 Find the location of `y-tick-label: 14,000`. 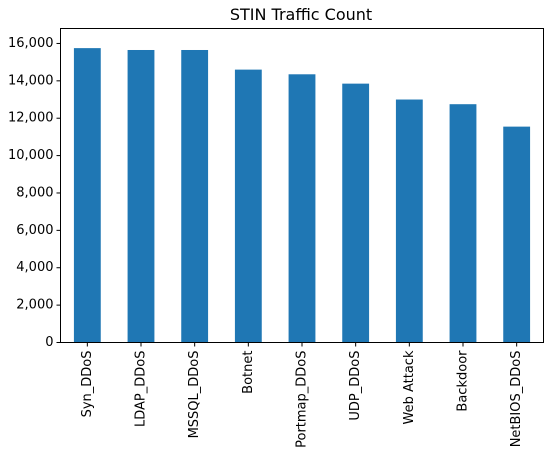

y-tick-label: 14,000 is located at coordinates (31, 80).